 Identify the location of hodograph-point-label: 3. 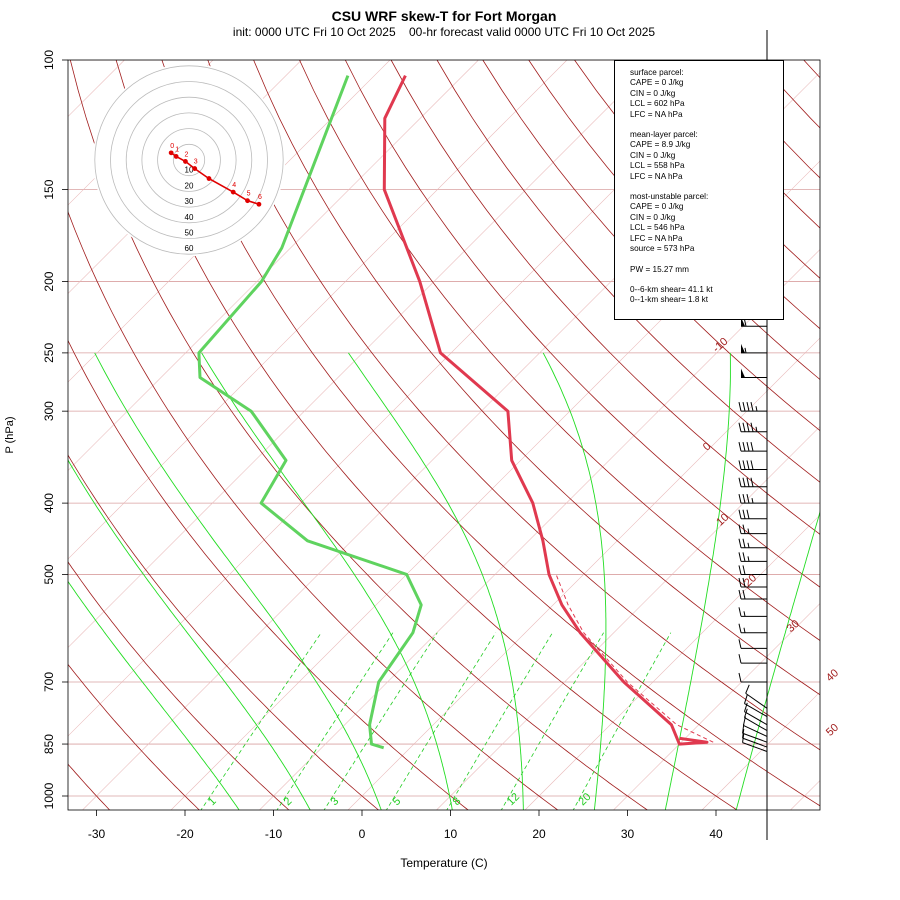
(196, 162).